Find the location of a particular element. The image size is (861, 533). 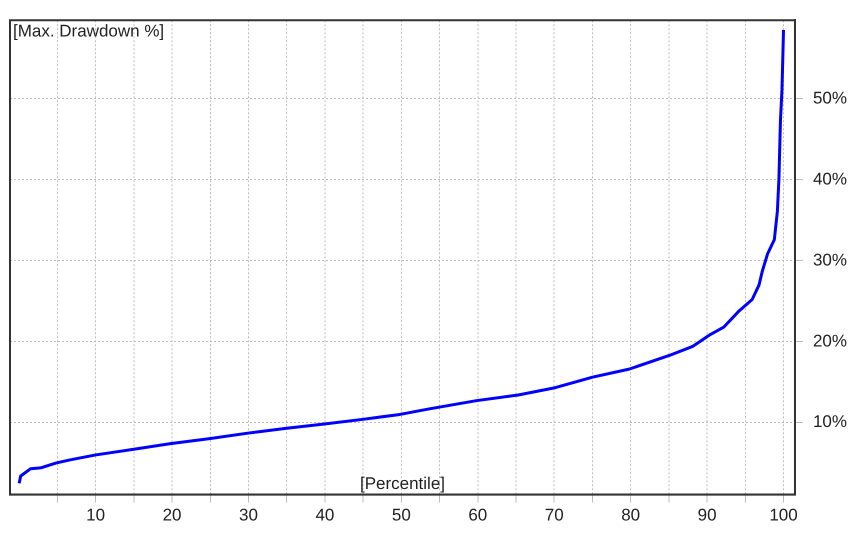

x-tick-label: 40 is located at coordinates (324, 514).